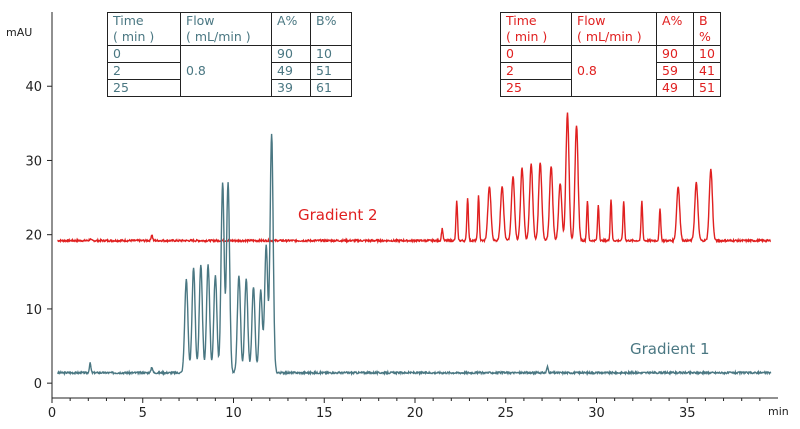 This screenshot has width=800, height=429. I want to click on table-header-cell: B%, so click(331, 29).